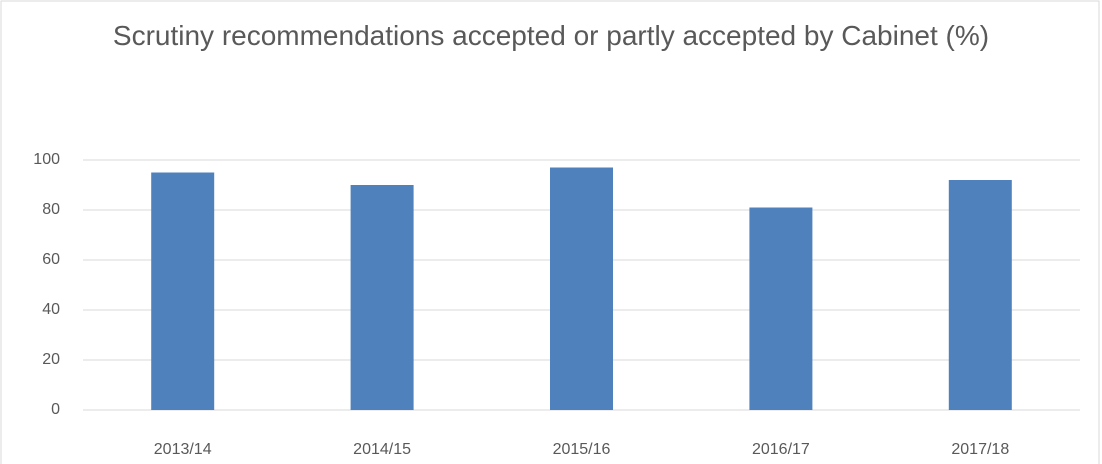 This screenshot has height=464, width=1102. I want to click on y-tick-label: 0, so click(55, 409).